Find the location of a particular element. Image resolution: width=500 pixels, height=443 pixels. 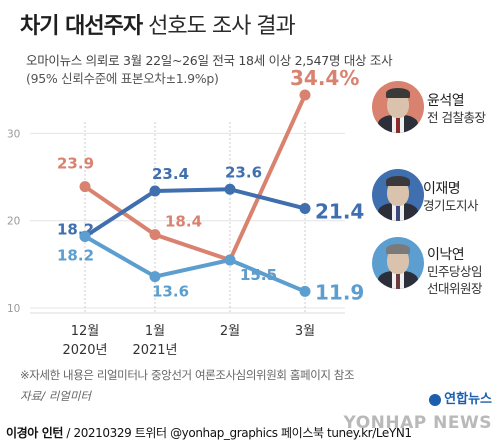

data-label-0-3: 34.4% is located at coordinates (324, 78).